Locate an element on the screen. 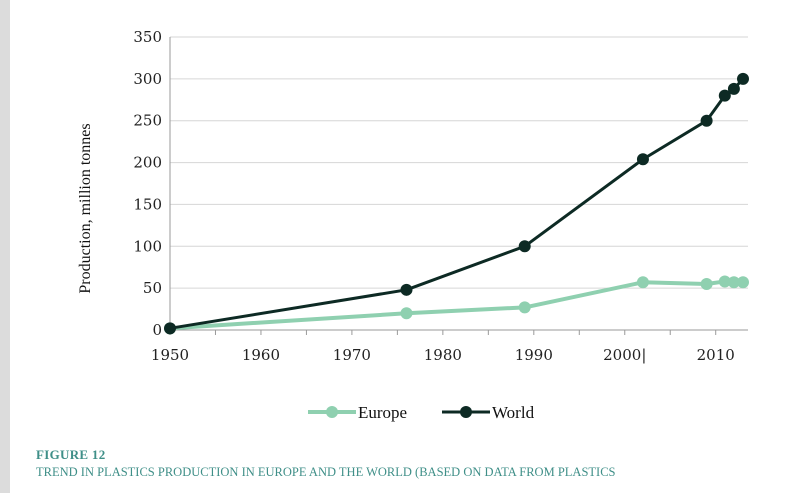  y-tick-label: 0 is located at coordinates (157, 330).